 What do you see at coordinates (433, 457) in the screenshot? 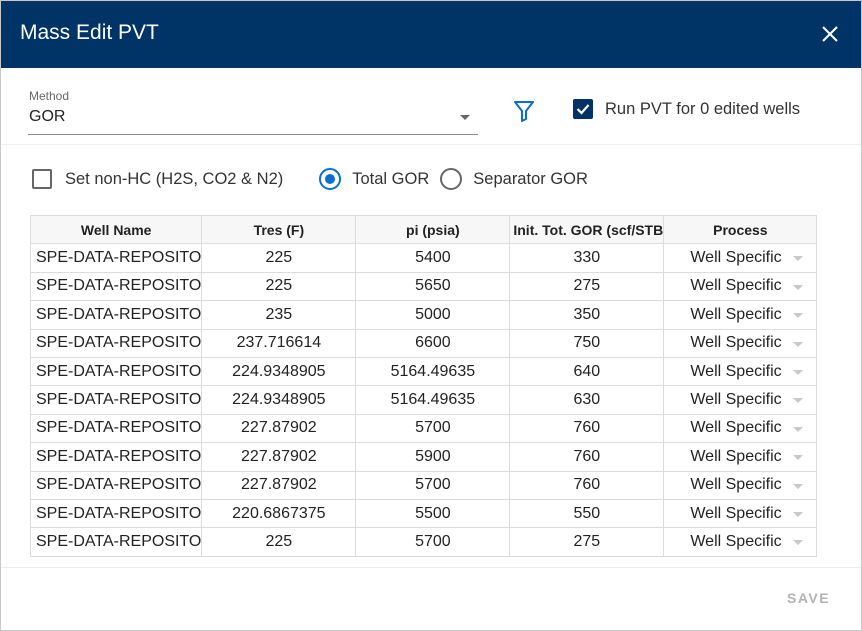
I see `pi-cell: 5900` at bounding box center [433, 457].